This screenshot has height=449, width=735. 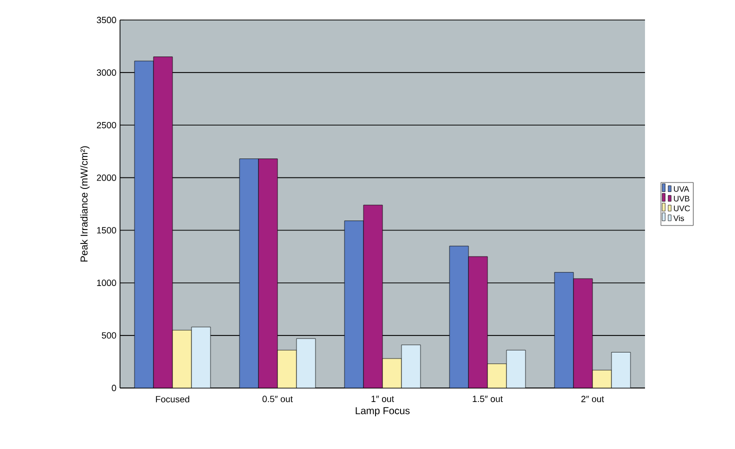 I want to click on legend-label: Vis, so click(x=678, y=218).